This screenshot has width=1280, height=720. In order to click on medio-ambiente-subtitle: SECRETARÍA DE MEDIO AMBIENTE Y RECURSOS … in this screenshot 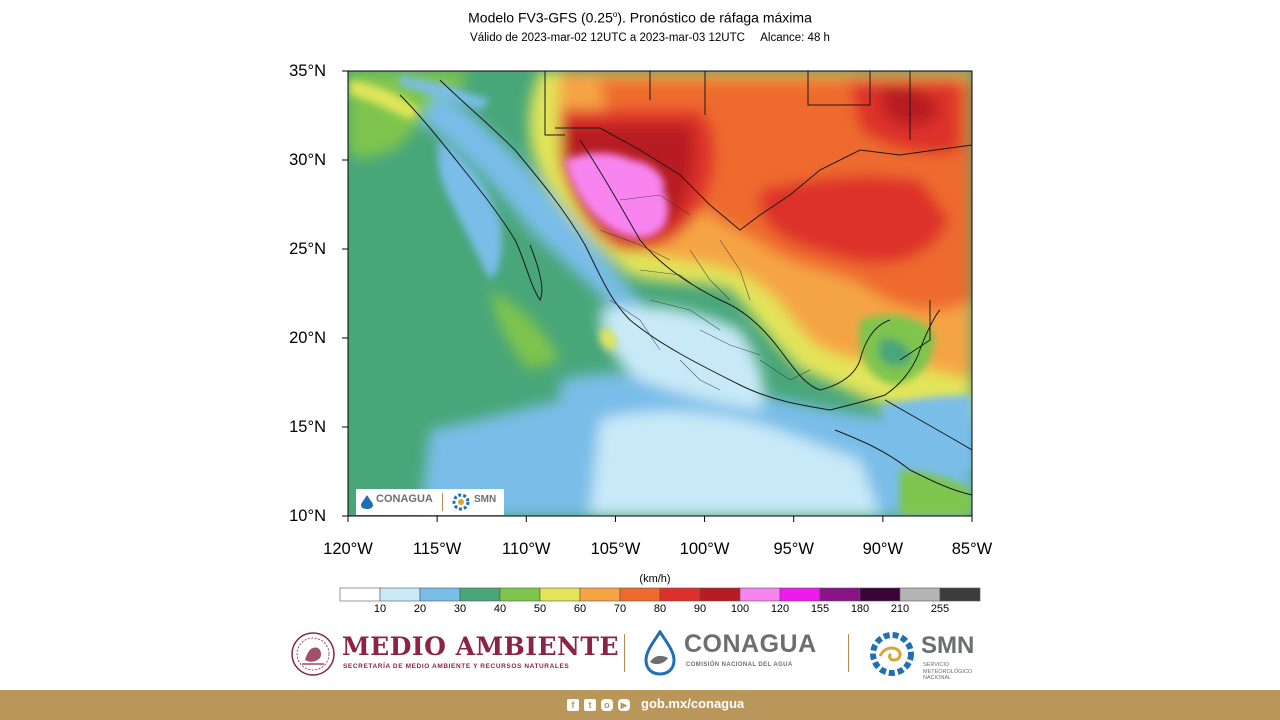, I will do `click(456, 666)`.